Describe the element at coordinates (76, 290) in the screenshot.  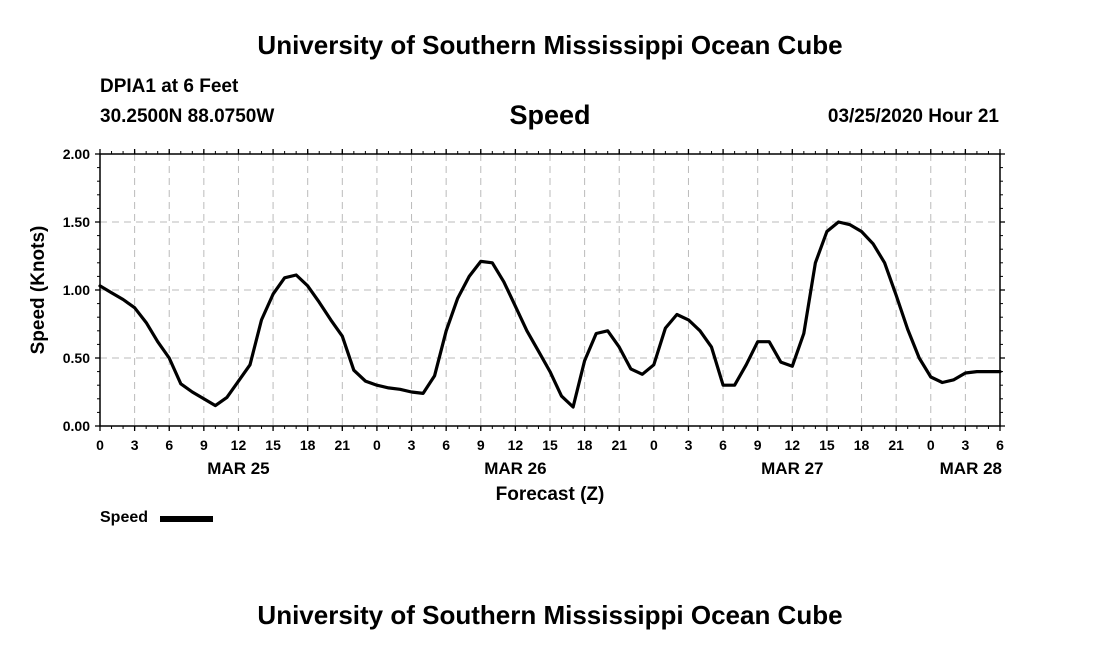
I see `y-tick-label: 1.00` at that location.